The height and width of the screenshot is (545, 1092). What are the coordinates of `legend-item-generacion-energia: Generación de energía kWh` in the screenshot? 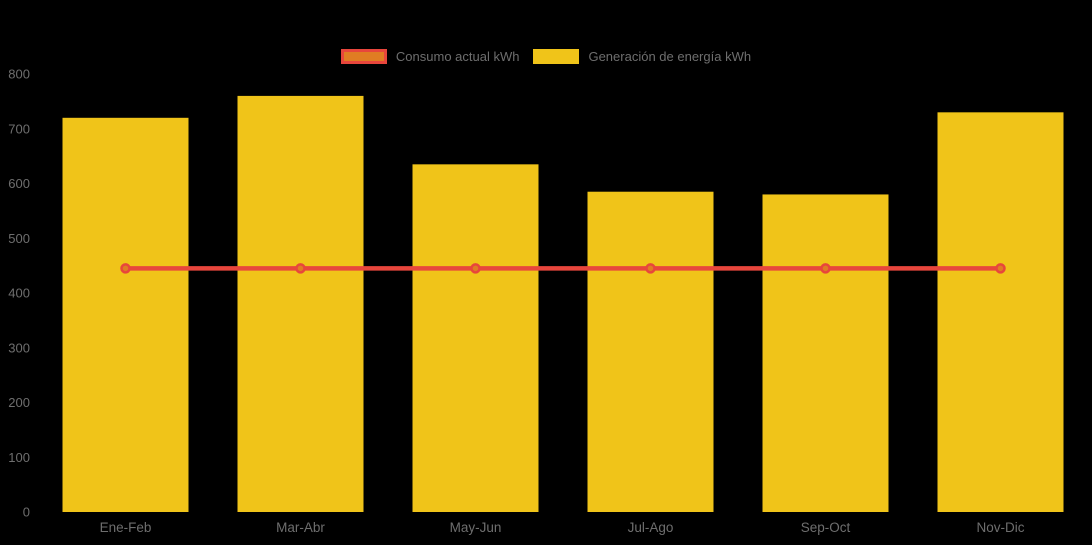 It's located at (642, 56).